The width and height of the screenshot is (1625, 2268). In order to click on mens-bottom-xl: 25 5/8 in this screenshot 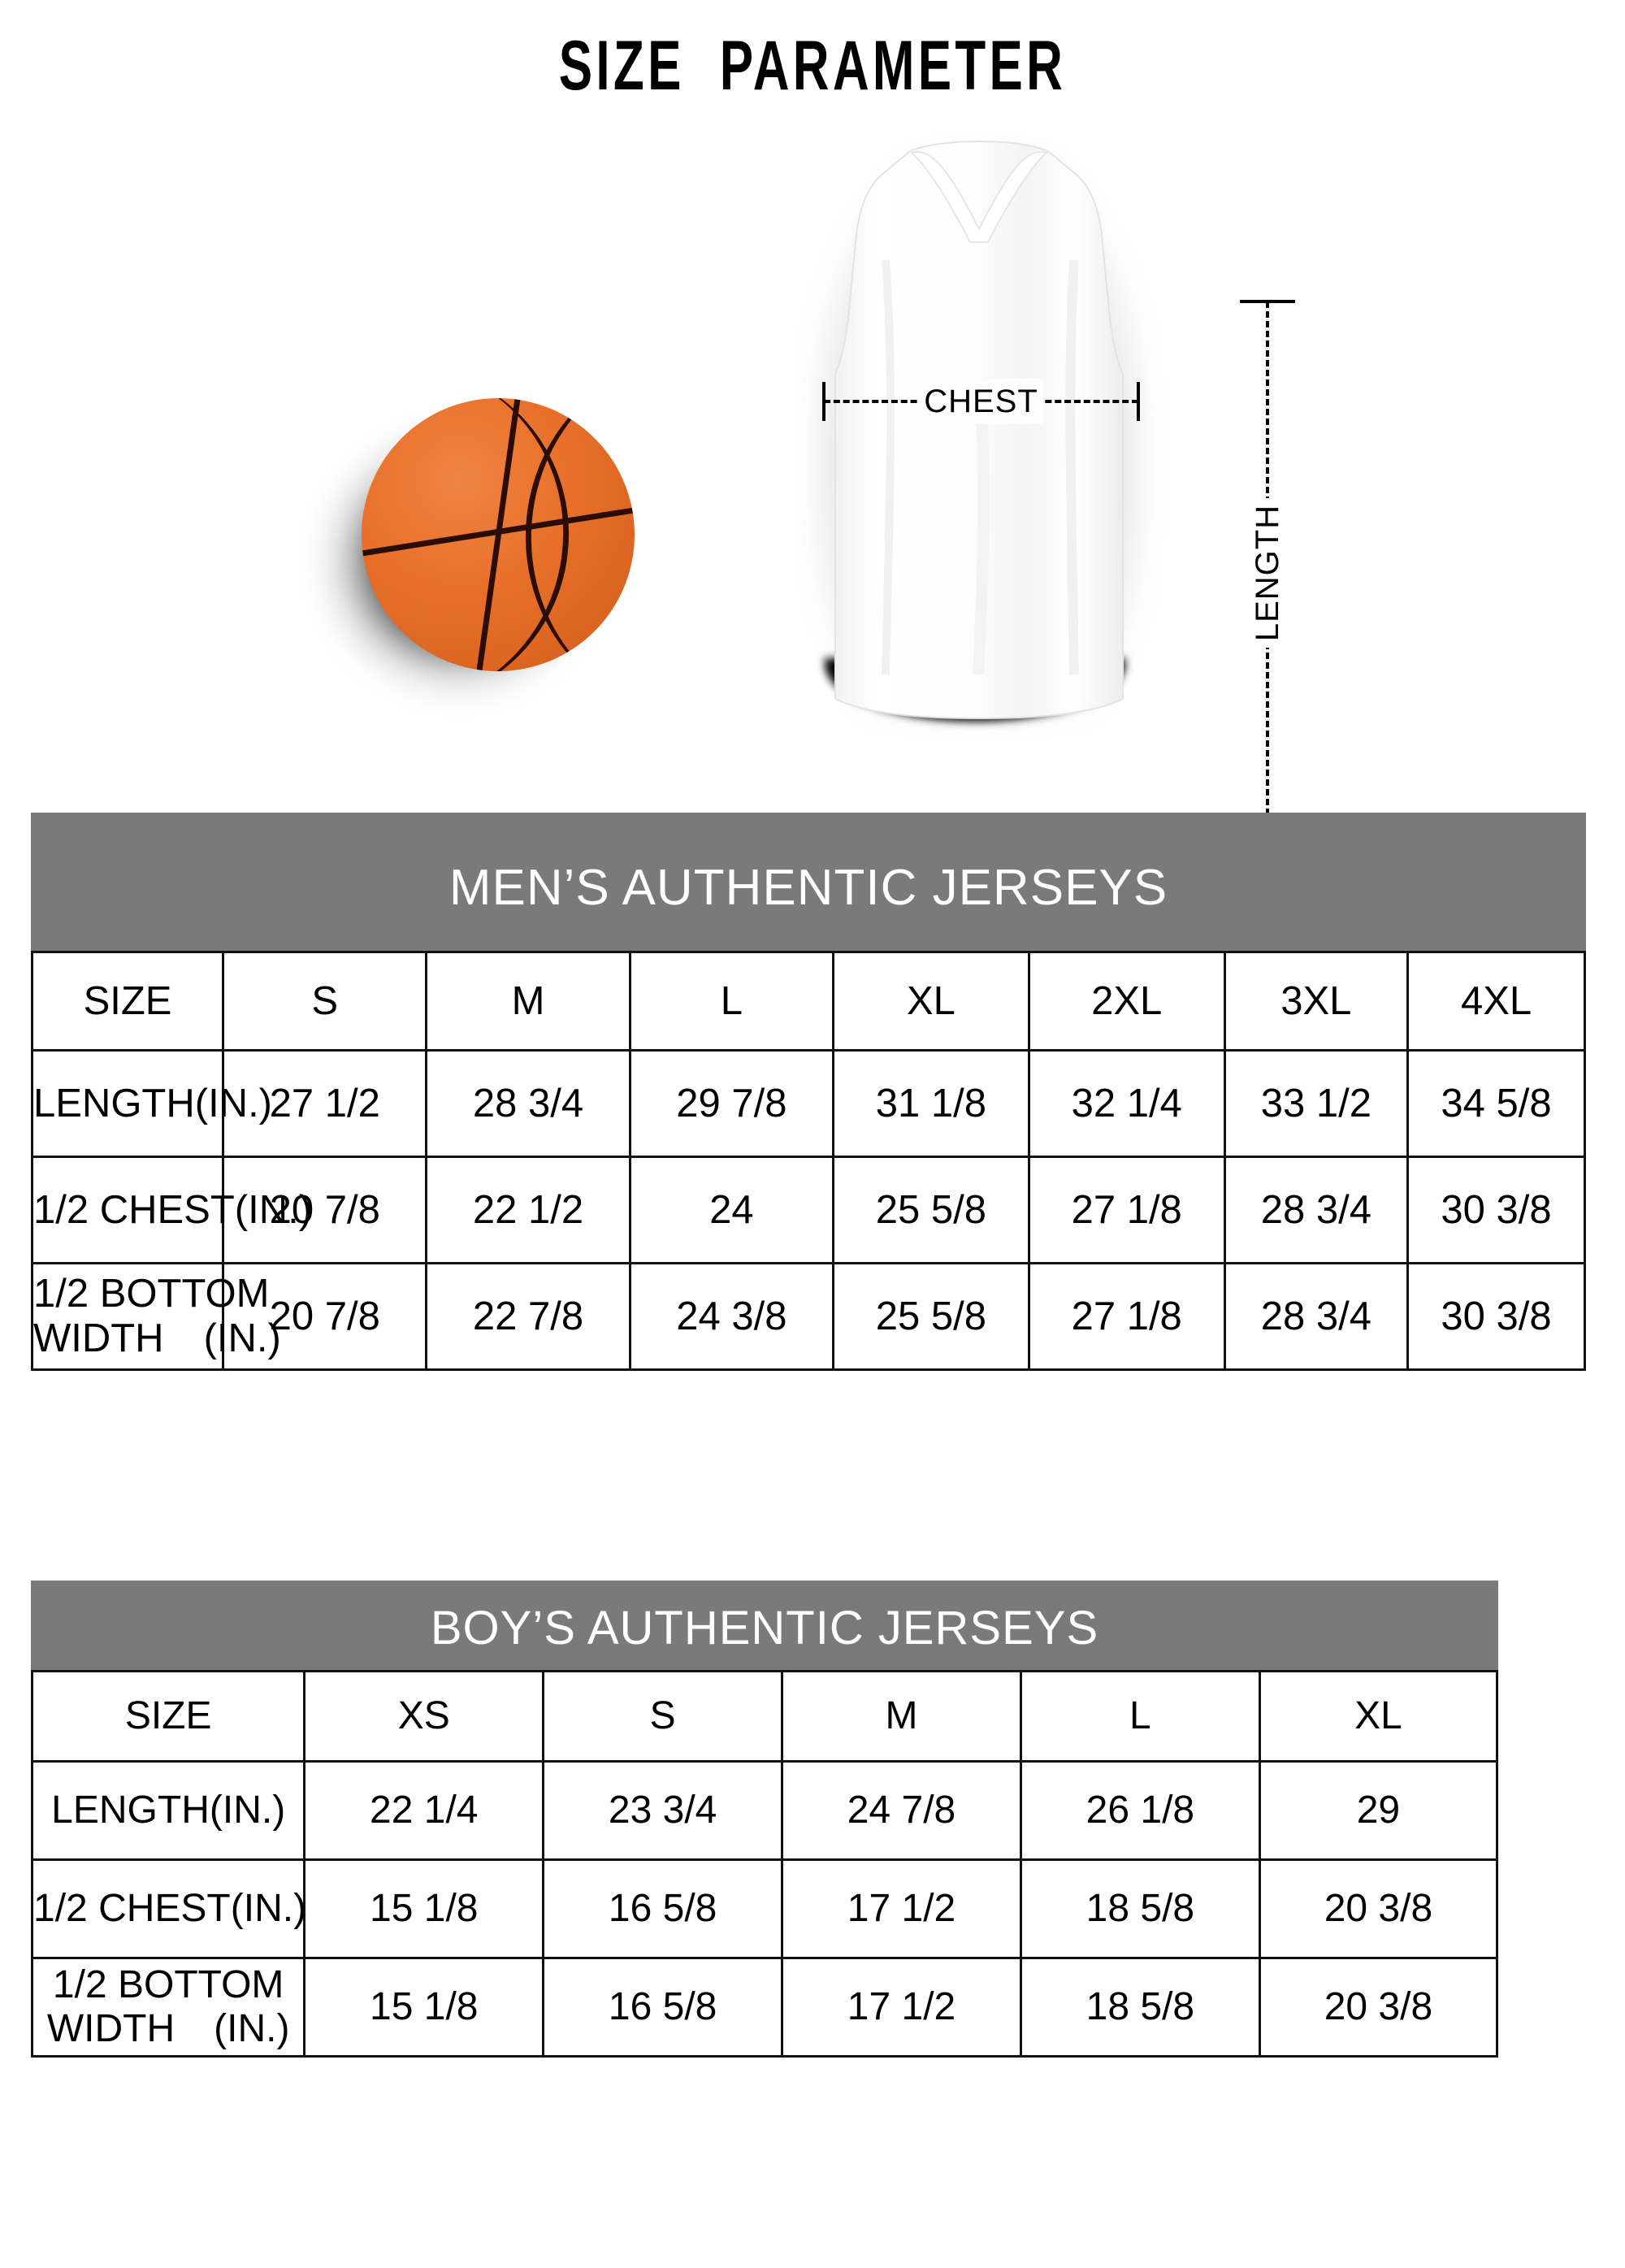, I will do `click(931, 1316)`.